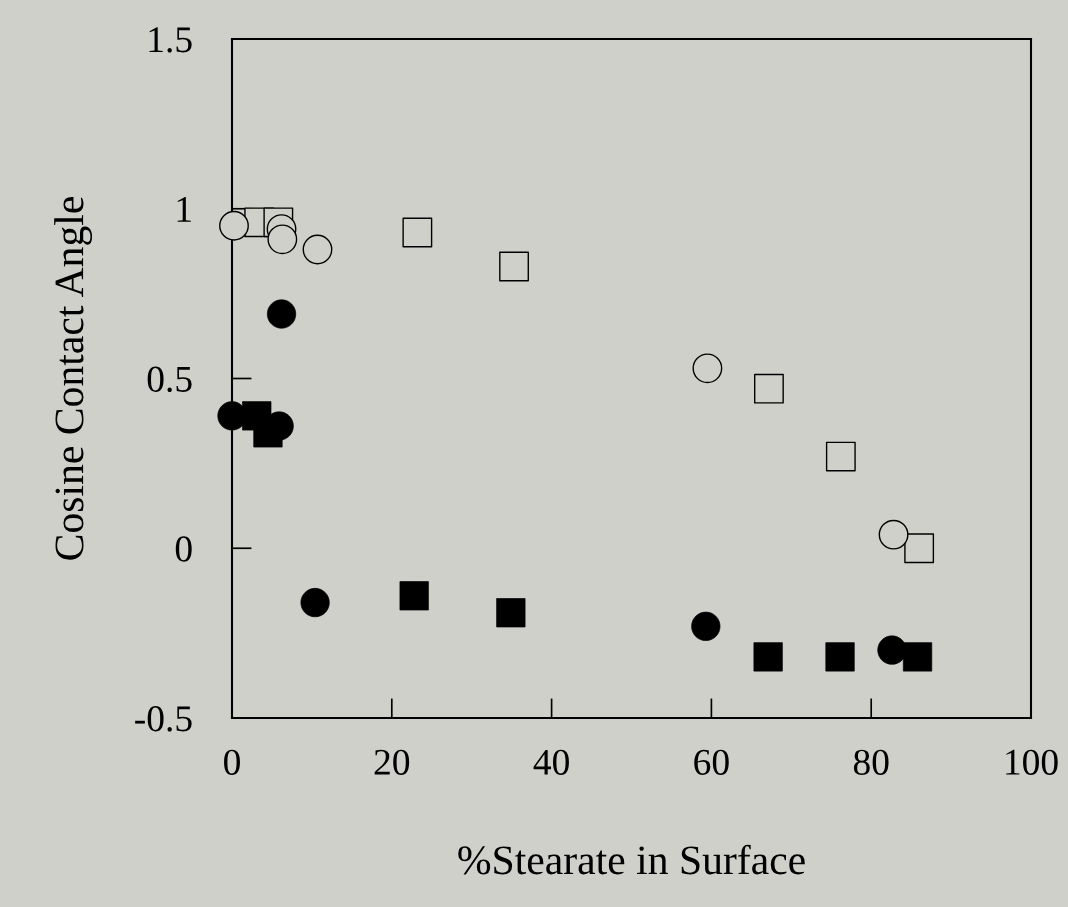 The width and height of the screenshot is (1068, 907). Describe the element at coordinates (392, 762) in the screenshot. I see `x-tick-label: 20` at that location.